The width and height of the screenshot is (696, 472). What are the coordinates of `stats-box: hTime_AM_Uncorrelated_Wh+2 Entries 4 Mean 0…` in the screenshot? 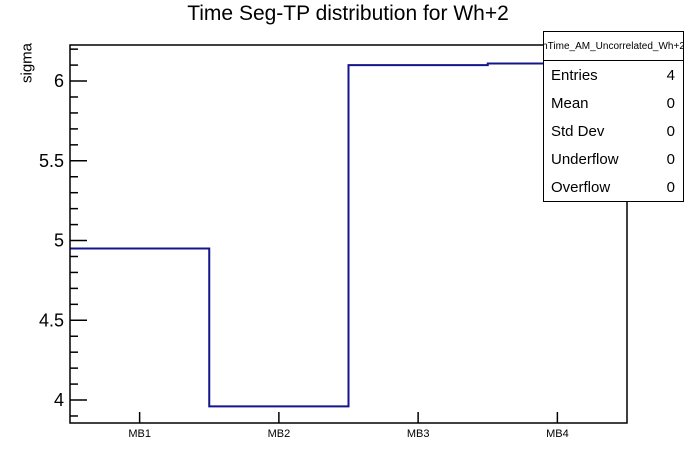 It's located at (613, 116).